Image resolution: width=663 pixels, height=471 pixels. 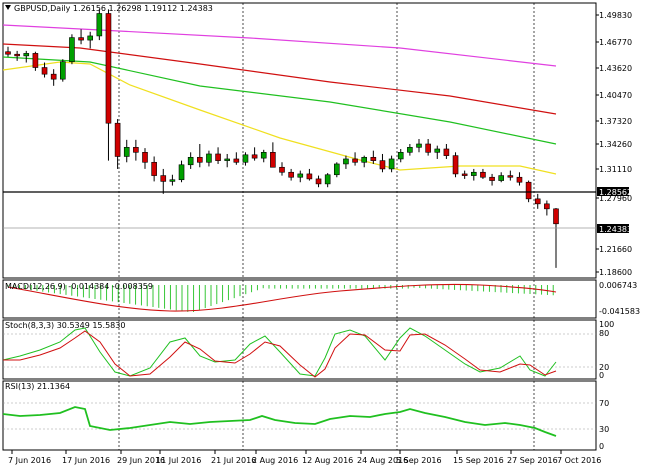 I want to click on stoch-ylabel-80: 80, so click(x=604, y=333).